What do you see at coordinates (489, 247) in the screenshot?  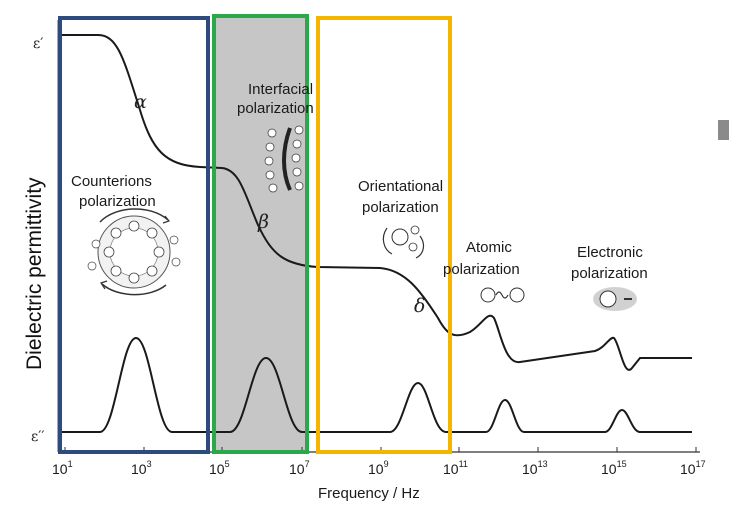 I see `atomic-label-line1: Atomic` at bounding box center [489, 247].